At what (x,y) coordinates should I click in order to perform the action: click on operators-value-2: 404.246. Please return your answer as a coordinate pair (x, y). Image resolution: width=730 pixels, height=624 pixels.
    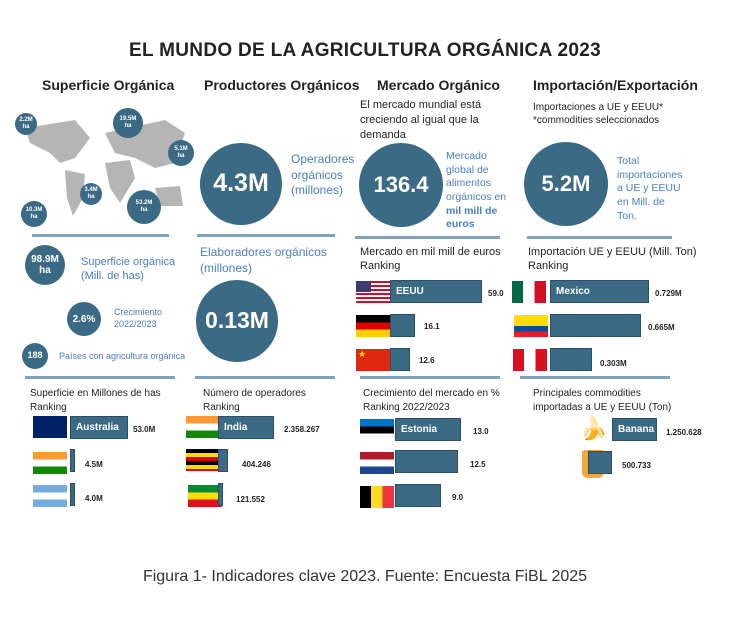
    Looking at the image, I should click on (256, 464).